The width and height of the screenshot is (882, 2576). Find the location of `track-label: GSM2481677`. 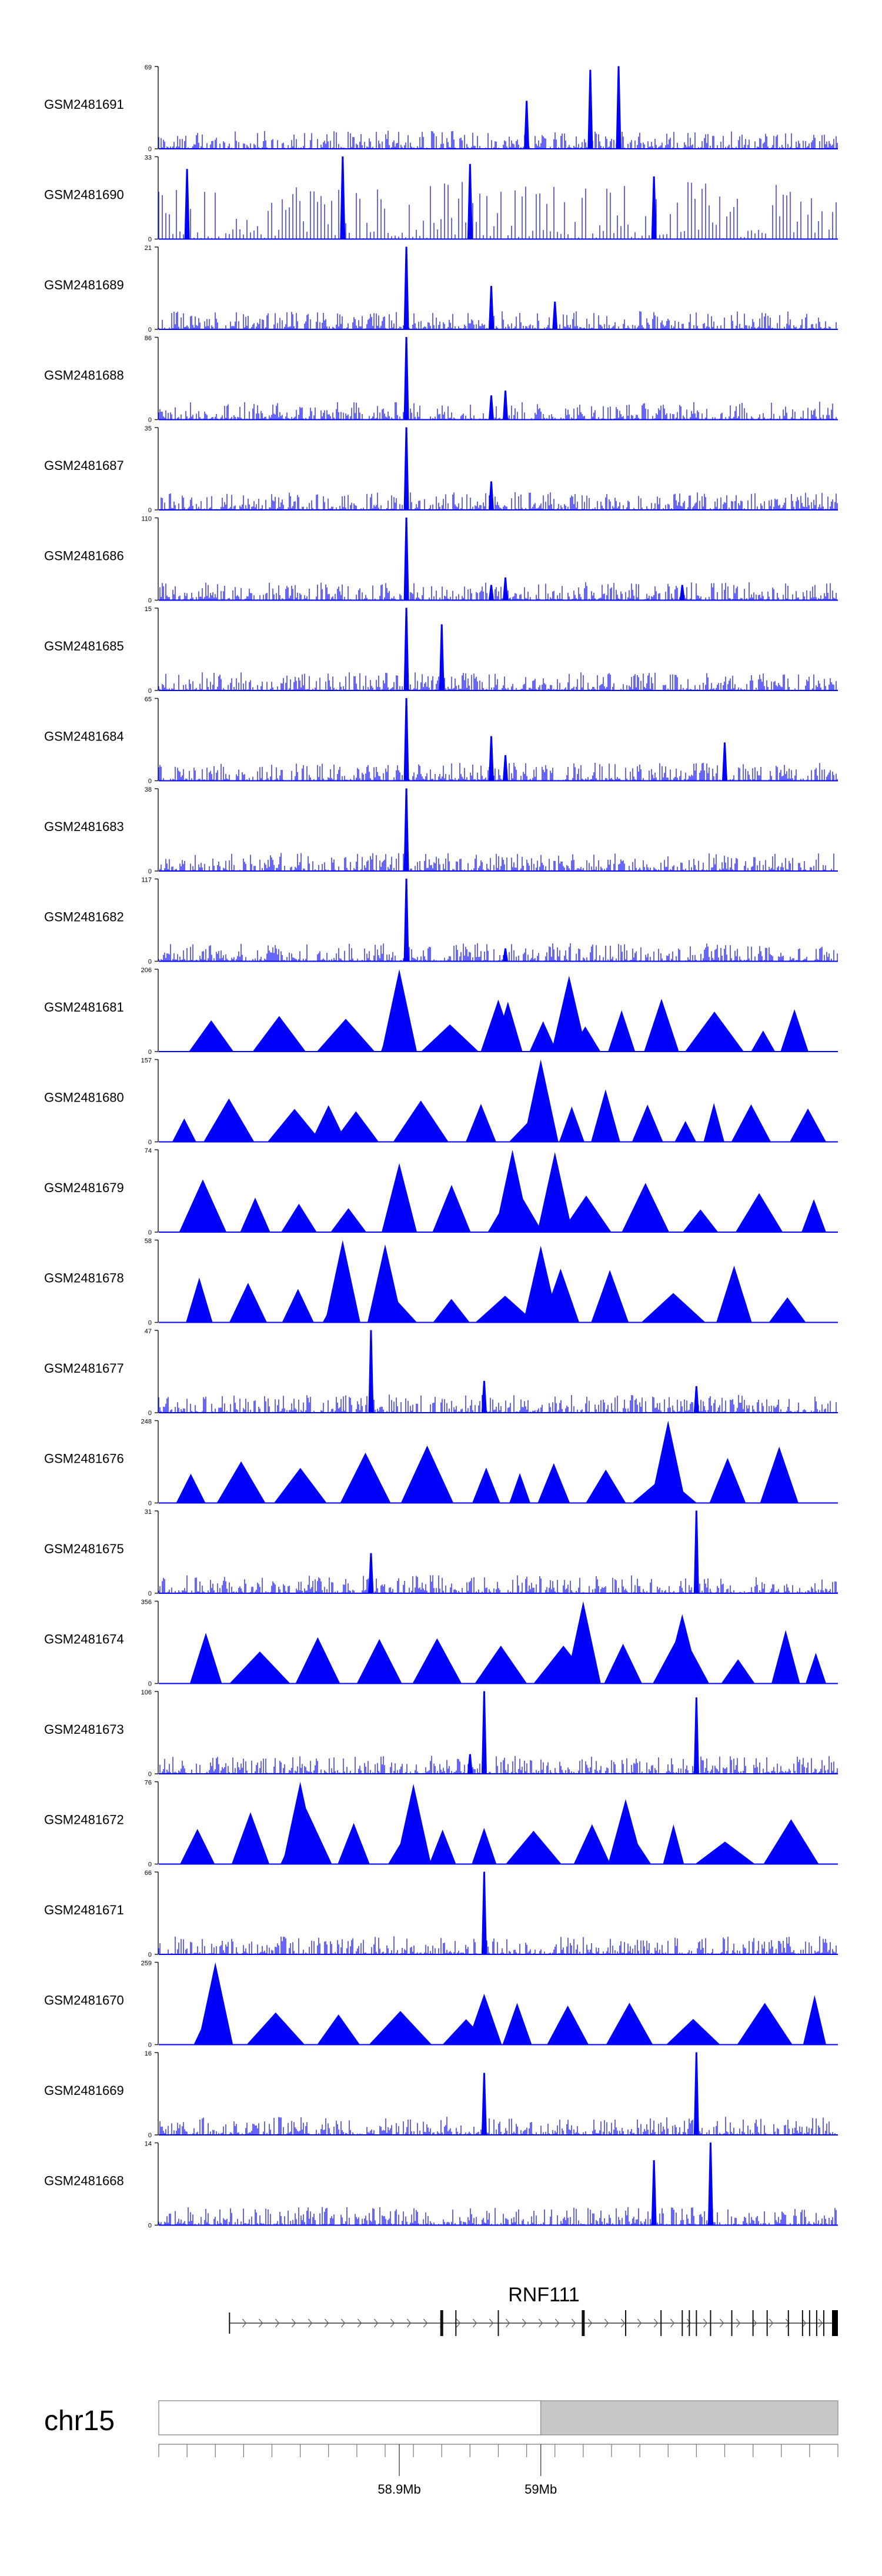

track-label: GSM2481677 is located at coordinates (84, 1368).